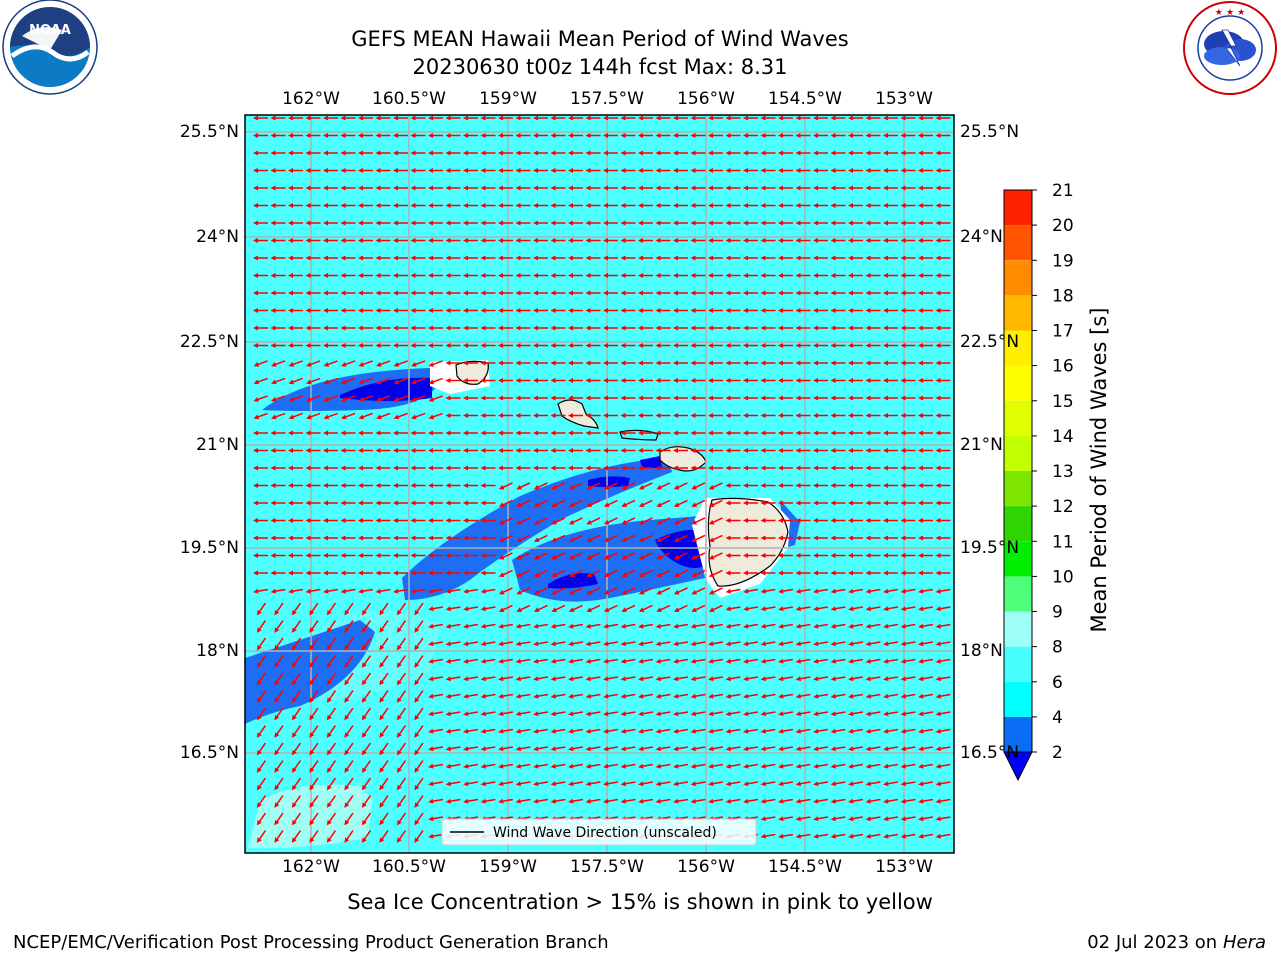 Image resolution: width=1280 pixels, height=960 pixels. Describe the element at coordinates (1057, 613) in the screenshot. I see `colorbar-tick-label: 9` at that location.